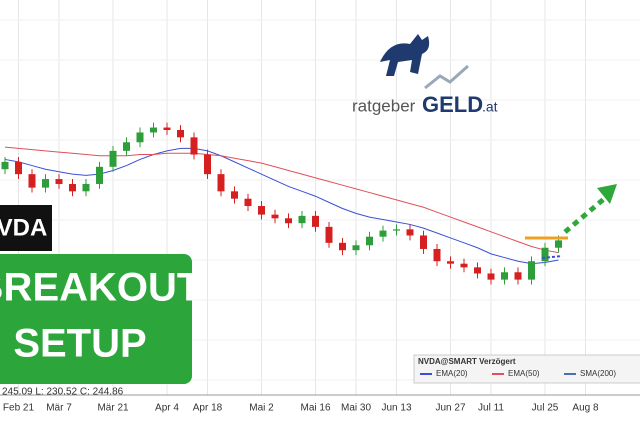 Image resolution: width=640 pixels, height=422 pixels. I want to click on legend-items: EMA(20) EMA(50) SMA(200), so click(518, 373).